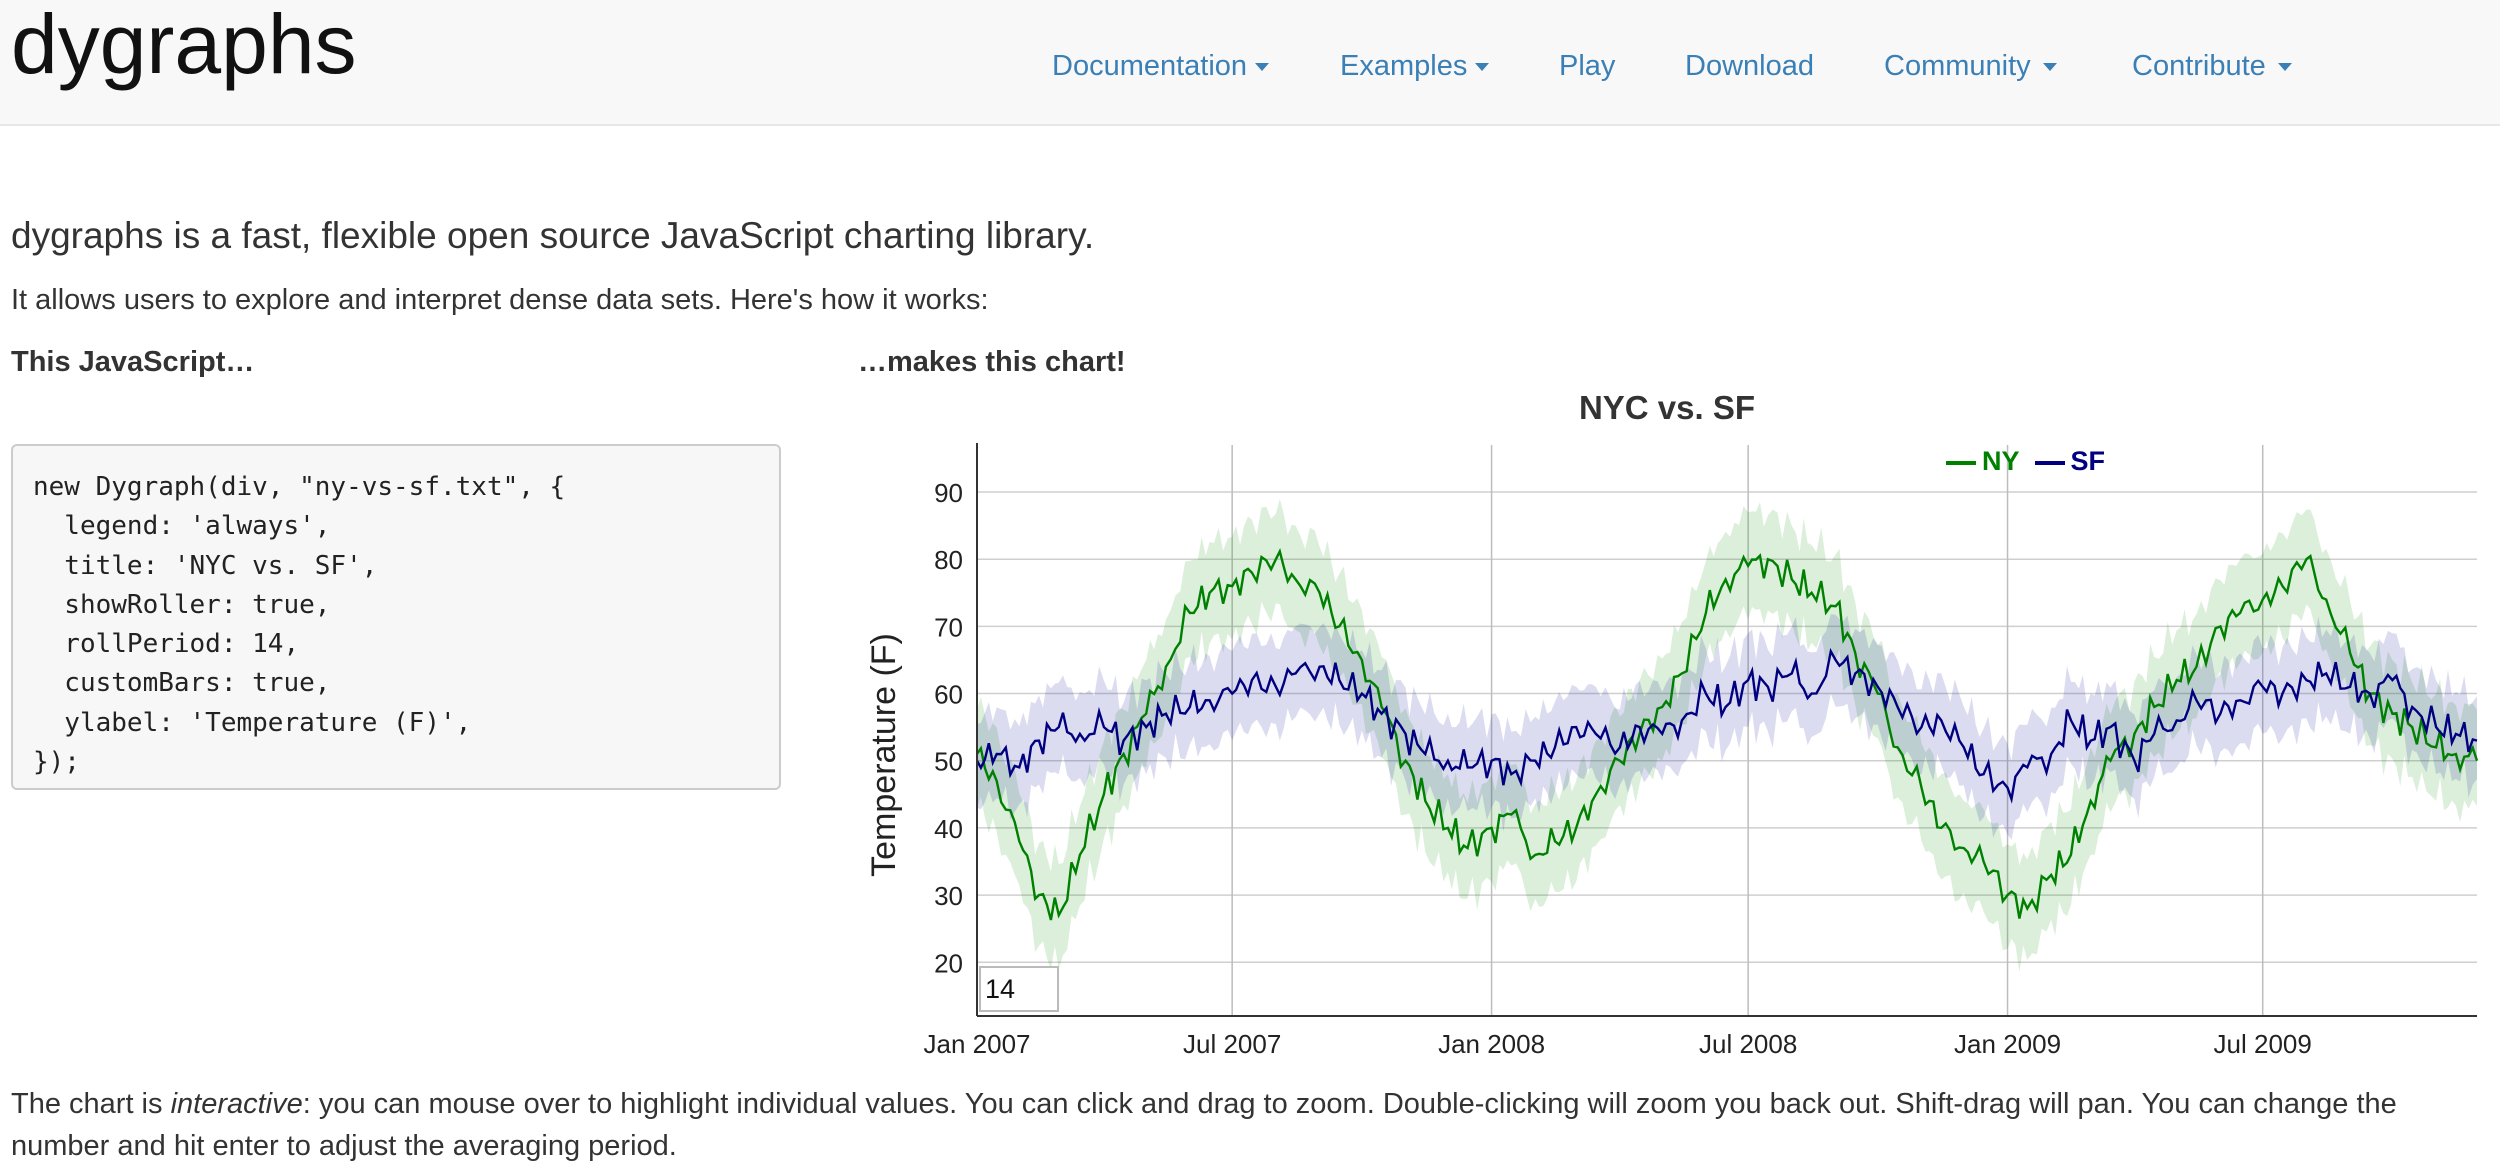  I want to click on nav-contribute: Contribute, so click(2212, 66).